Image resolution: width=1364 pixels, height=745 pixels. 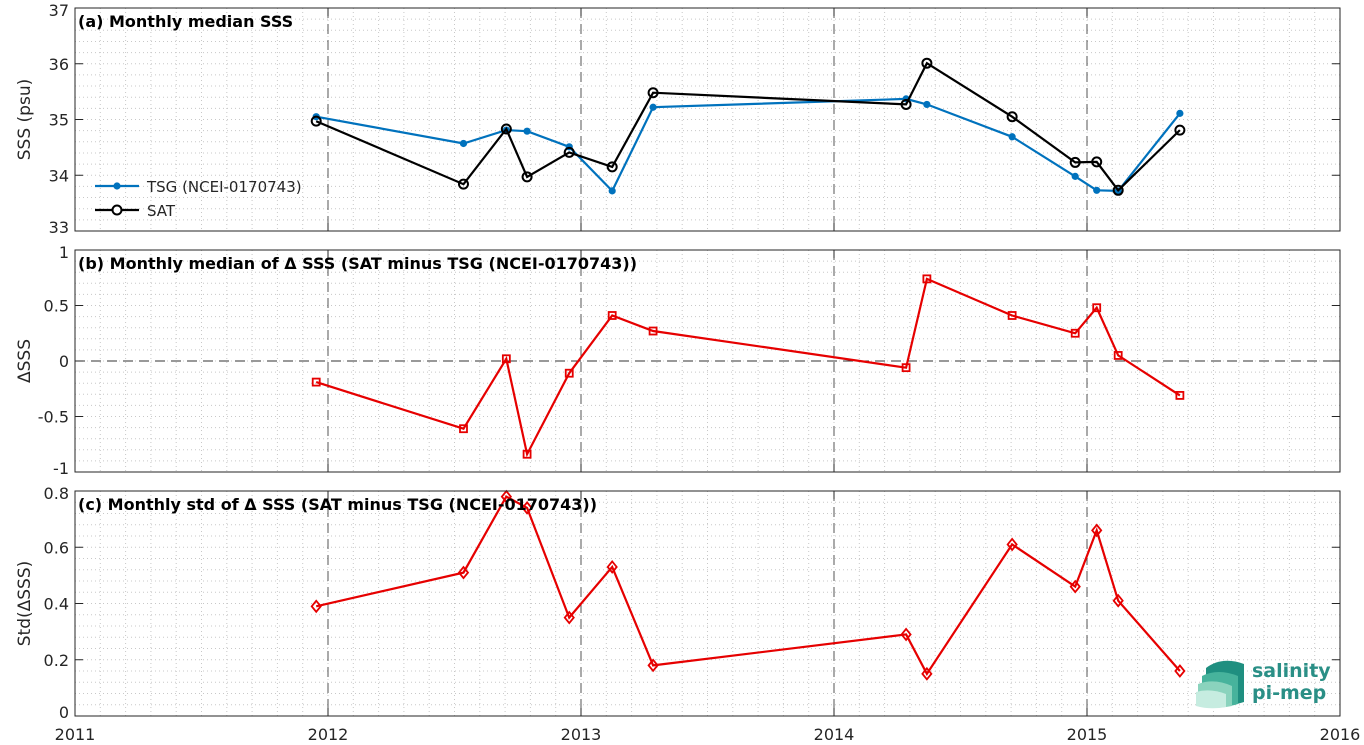 I want to click on y-tick-label: 0.2, so click(x=56, y=660).